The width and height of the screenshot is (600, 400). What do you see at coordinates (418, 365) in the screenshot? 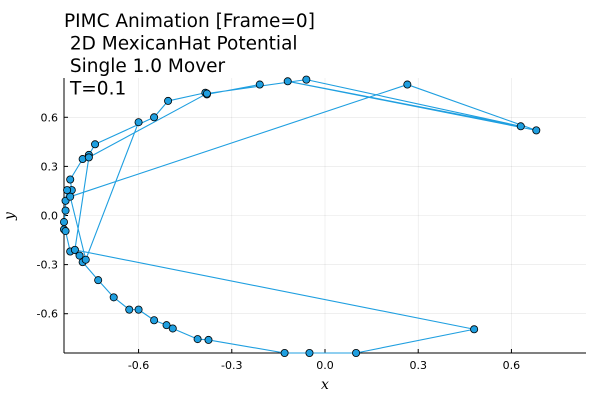
I see `x-tick-label: 0.3` at bounding box center [418, 365].